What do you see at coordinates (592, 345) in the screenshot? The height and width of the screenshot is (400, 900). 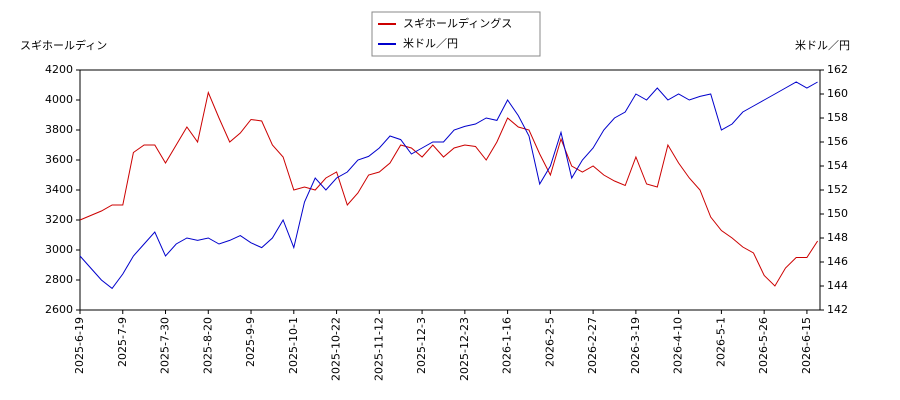 I see `x-tick-label: 2026-2-27` at bounding box center [592, 345].